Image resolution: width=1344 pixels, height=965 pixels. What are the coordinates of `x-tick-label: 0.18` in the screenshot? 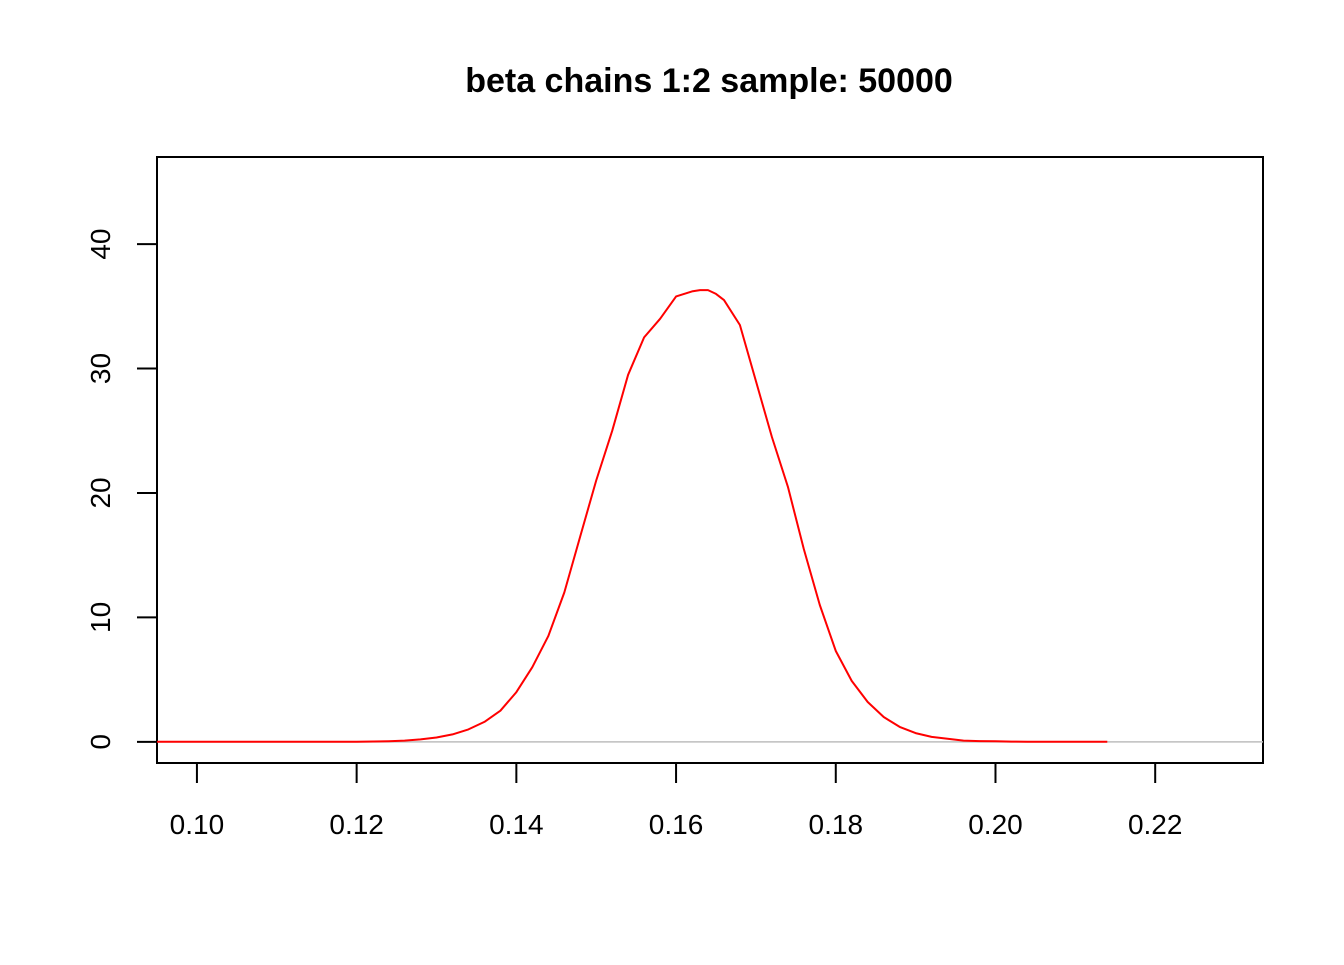 It's located at (836, 824).